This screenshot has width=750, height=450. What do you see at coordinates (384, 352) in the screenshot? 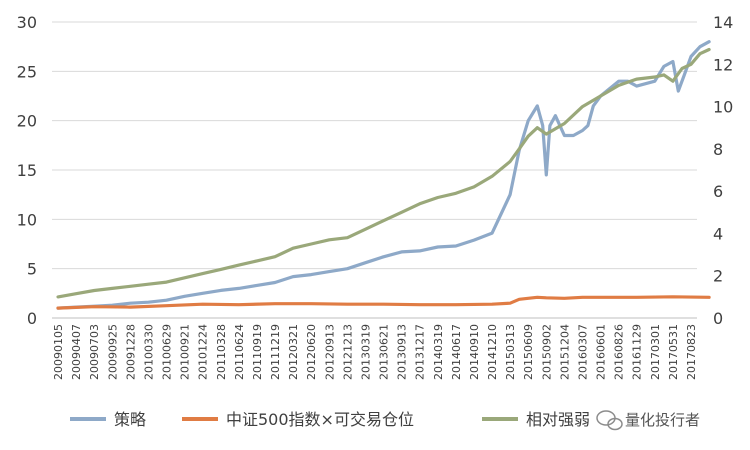
I see `x-tick-label: 20130621` at bounding box center [384, 352].